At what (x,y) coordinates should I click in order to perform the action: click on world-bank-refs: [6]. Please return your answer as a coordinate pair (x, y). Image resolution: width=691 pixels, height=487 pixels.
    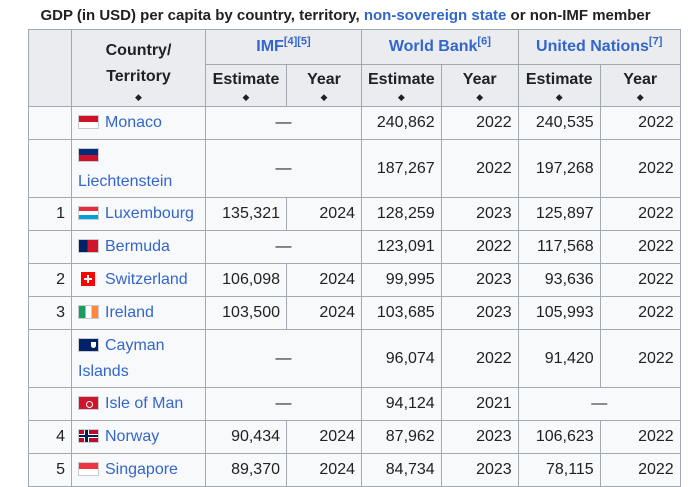
    Looking at the image, I should click on (483, 42).